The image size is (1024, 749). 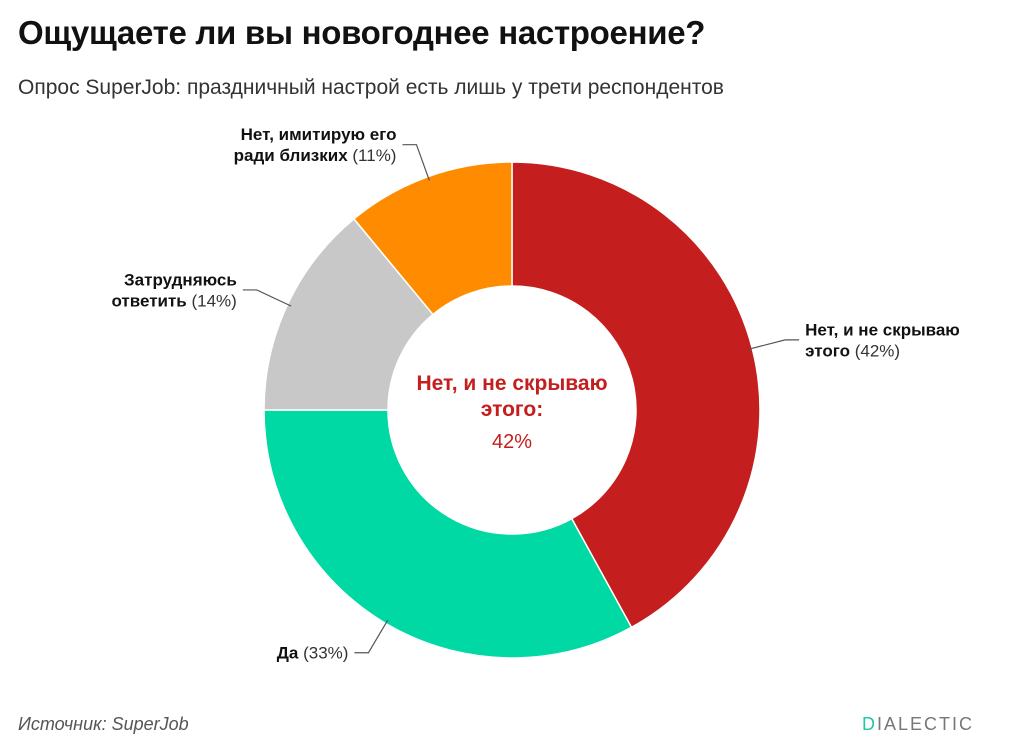 I want to click on center-label: Нет, и не скрываю этого: 42%, so click(x=511, y=412).